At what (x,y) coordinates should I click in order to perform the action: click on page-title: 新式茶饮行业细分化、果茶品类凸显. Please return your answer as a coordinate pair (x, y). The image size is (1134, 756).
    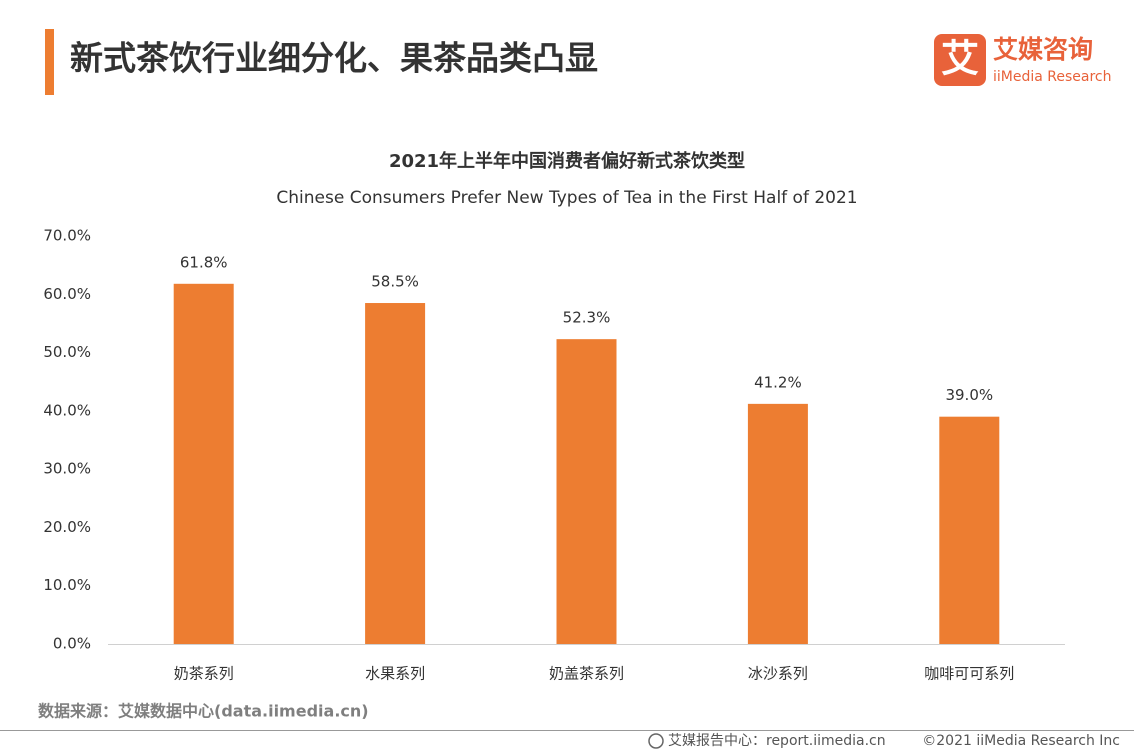
    Looking at the image, I should click on (334, 58).